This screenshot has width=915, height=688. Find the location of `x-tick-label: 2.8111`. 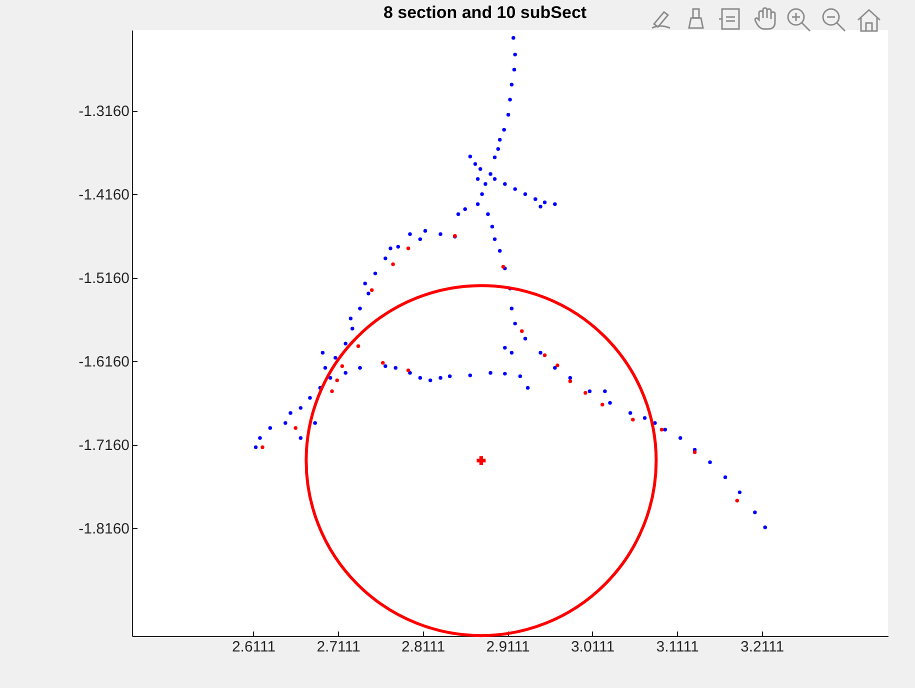

x-tick-label: 2.8111 is located at coordinates (423, 647).